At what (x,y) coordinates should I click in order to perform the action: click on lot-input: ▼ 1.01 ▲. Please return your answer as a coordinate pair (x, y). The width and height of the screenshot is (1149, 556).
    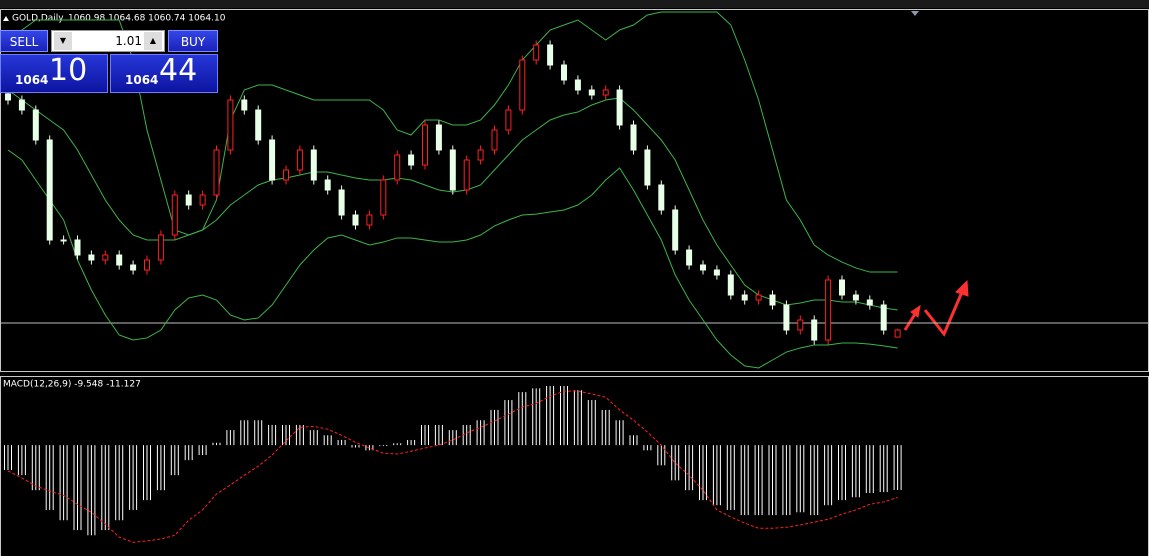
    Looking at the image, I should click on (108, 41).